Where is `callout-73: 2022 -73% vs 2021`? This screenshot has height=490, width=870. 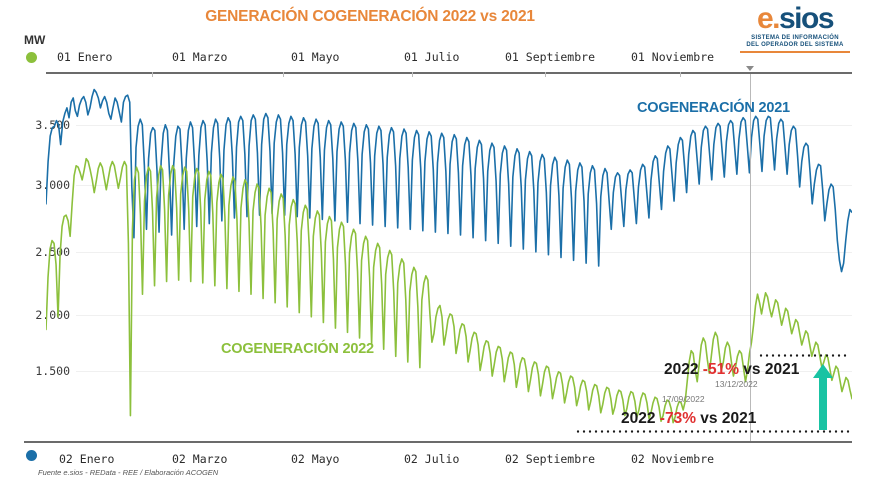 callout-73: 2022 -73% vs 2021 is located at coordinates (688, 419).